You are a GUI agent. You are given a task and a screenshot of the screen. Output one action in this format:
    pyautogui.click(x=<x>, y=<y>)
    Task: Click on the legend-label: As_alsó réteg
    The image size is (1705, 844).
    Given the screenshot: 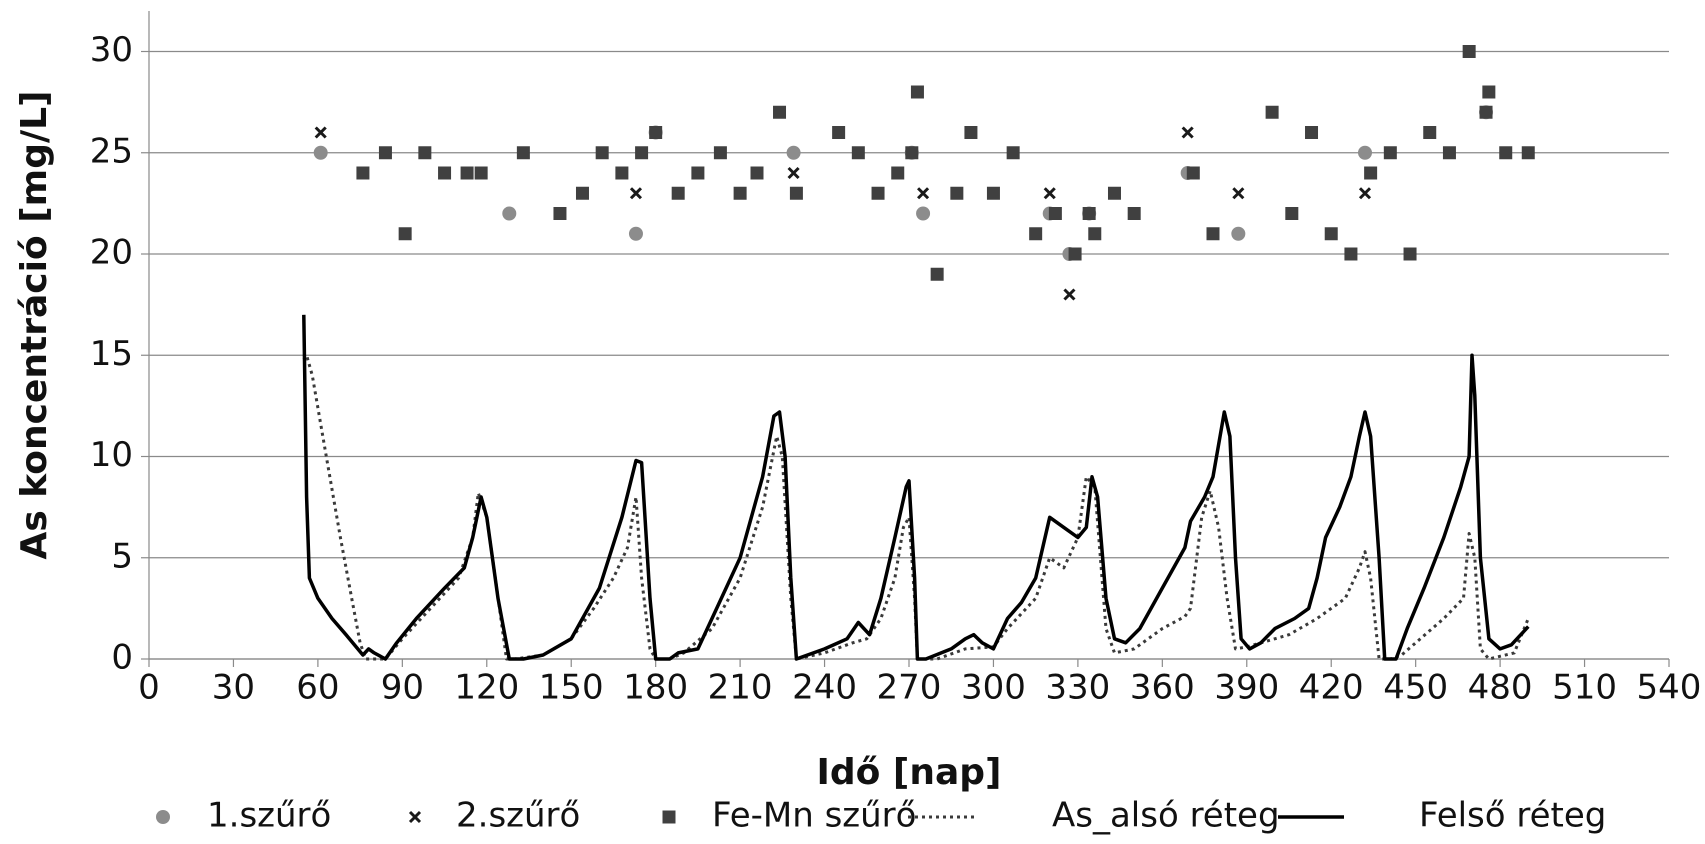 What is the action you would take?
    pyautogui.click(x=1166, y=816)
    